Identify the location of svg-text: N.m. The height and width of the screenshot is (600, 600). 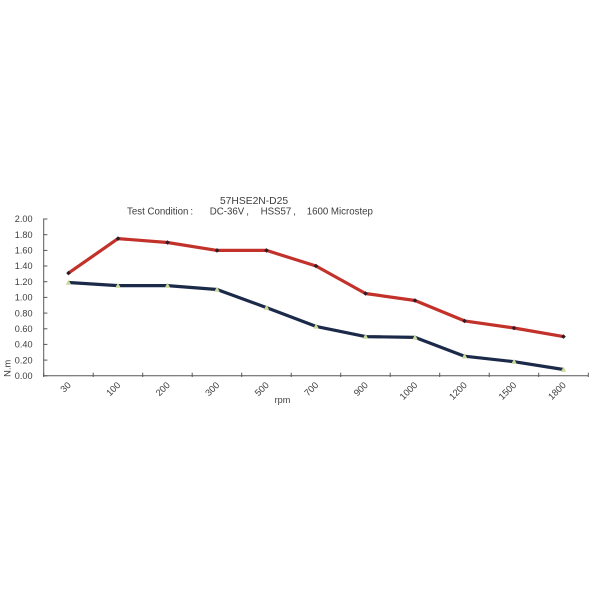
(8, 368).